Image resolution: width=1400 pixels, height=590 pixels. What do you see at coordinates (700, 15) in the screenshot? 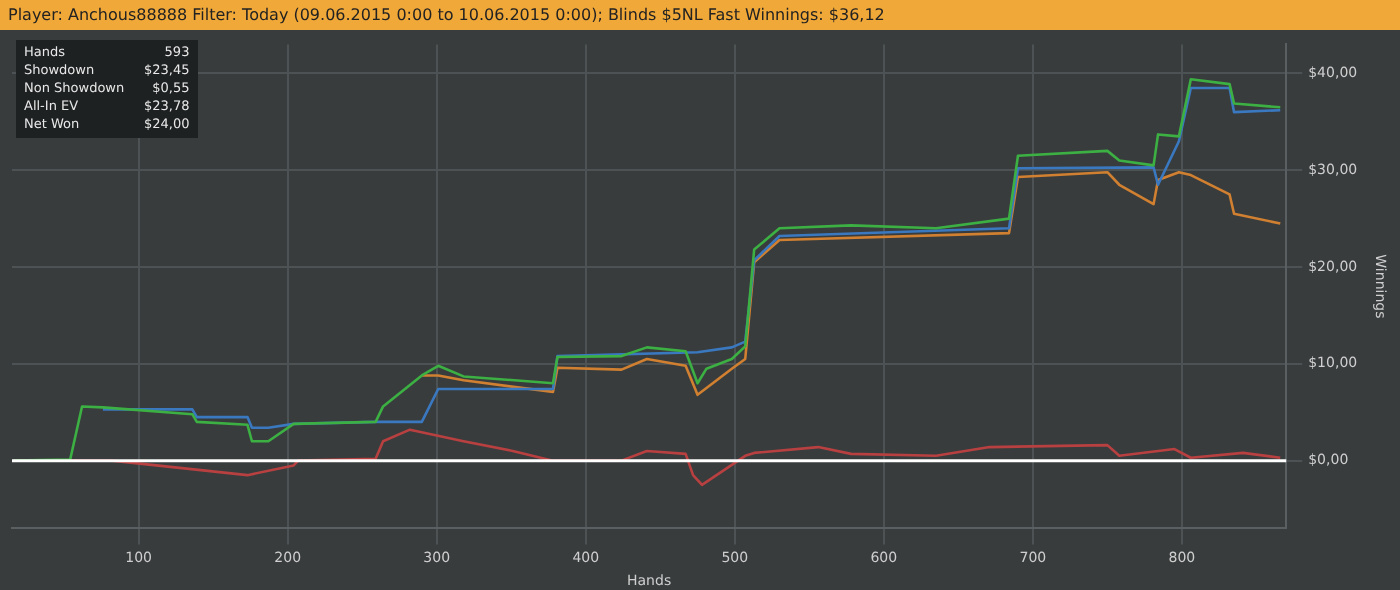
I see `chart-title: Player: Anchous88888 Filter: Today (09.06.2015 0:00 to 10.06.2015 0:00); Blinds $5NL Fast Winnings: $36,12` at bounding box center [700, 15].